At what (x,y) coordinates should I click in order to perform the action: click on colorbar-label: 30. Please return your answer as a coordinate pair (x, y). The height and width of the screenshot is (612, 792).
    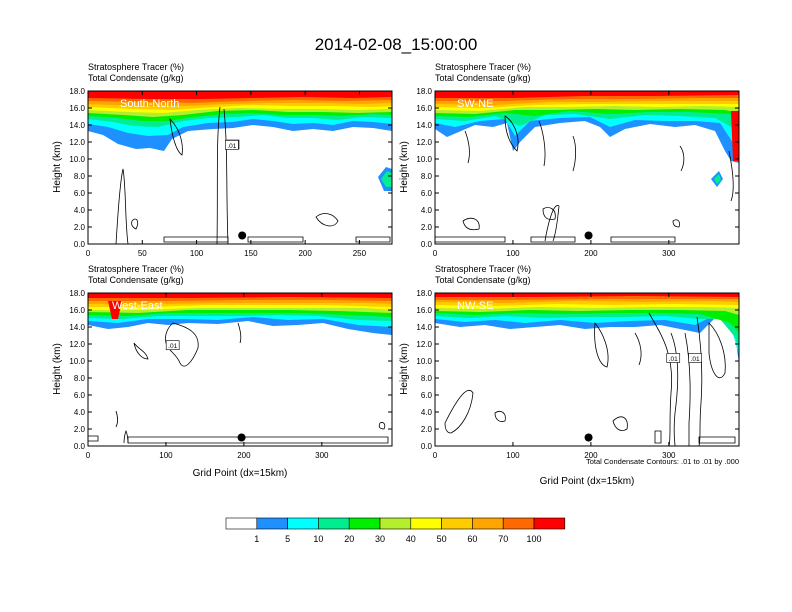
    Looking at the image, I should click on (380, 539).